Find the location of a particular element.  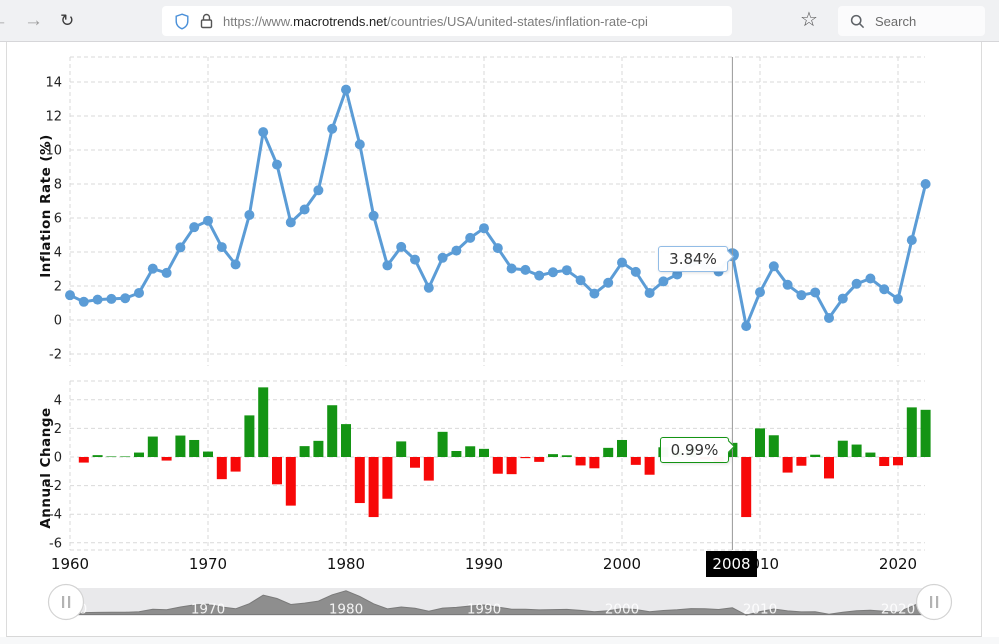

reload-icon: ↻ is located at coordinates (67, 20).